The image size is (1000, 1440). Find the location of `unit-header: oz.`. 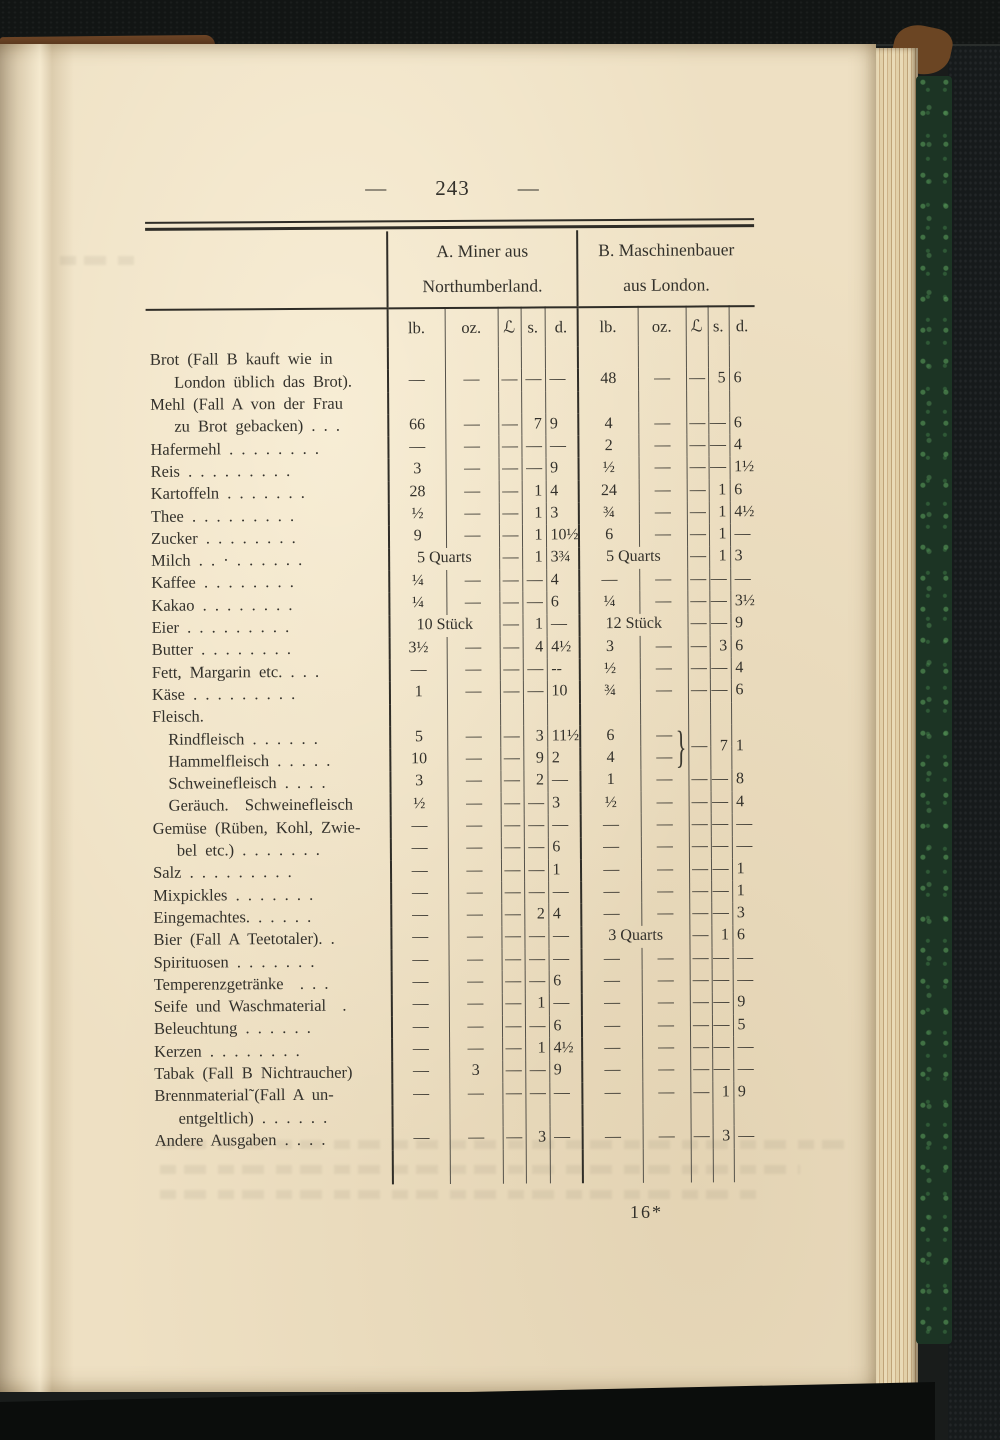

unit-header: oz. is located at coordinates (471, 327).